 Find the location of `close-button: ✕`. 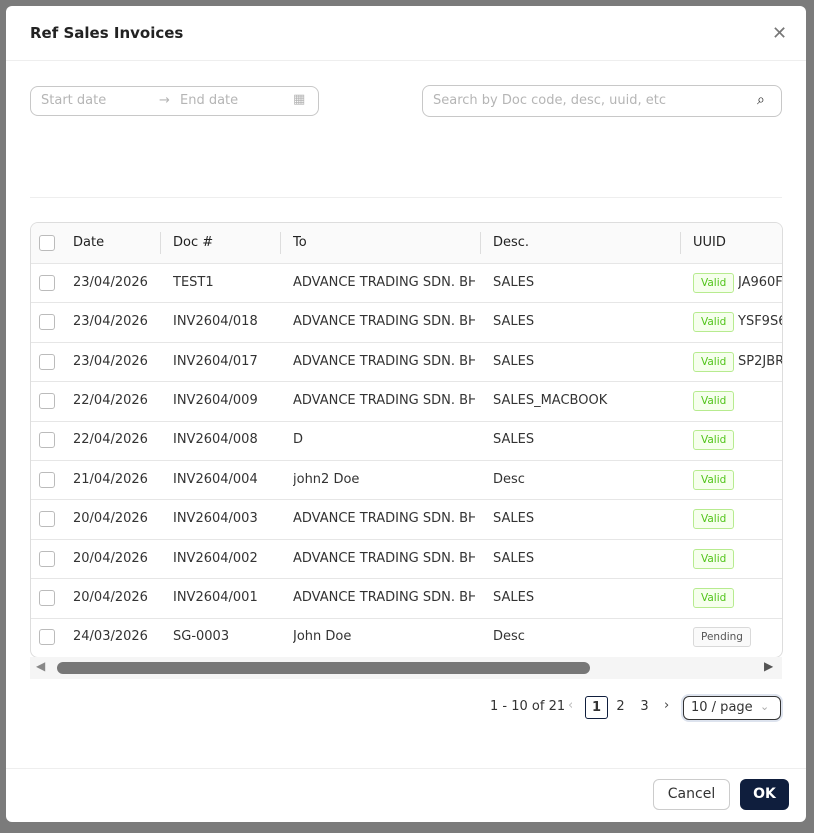

close-button: ✕ is located at coordinates (780, 33).